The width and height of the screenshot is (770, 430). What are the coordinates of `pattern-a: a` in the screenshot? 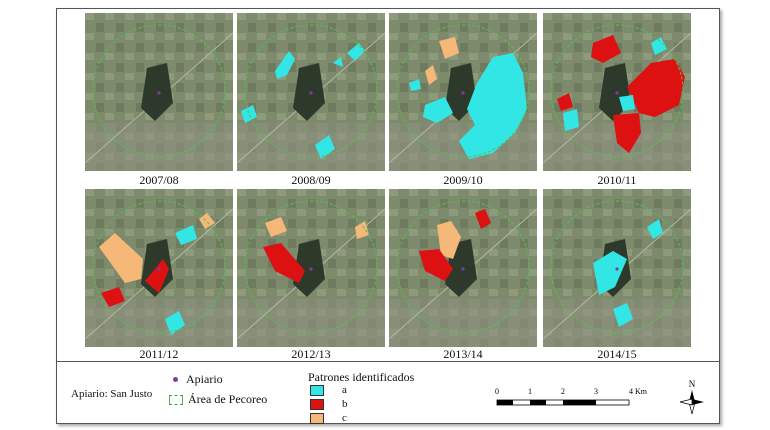 It's located at (328, 390).